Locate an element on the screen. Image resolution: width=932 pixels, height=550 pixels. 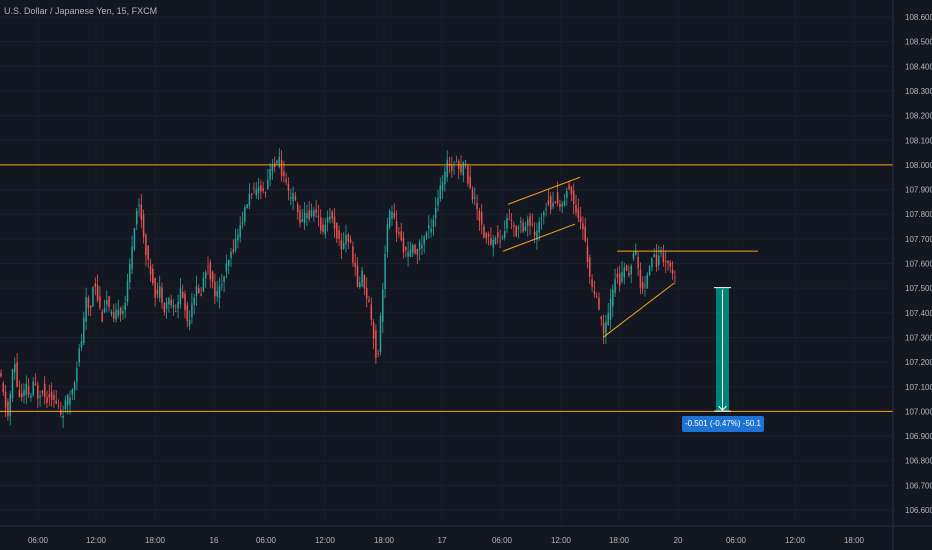
time-tick-label: 18:00 is located at coordinates (619, 540).